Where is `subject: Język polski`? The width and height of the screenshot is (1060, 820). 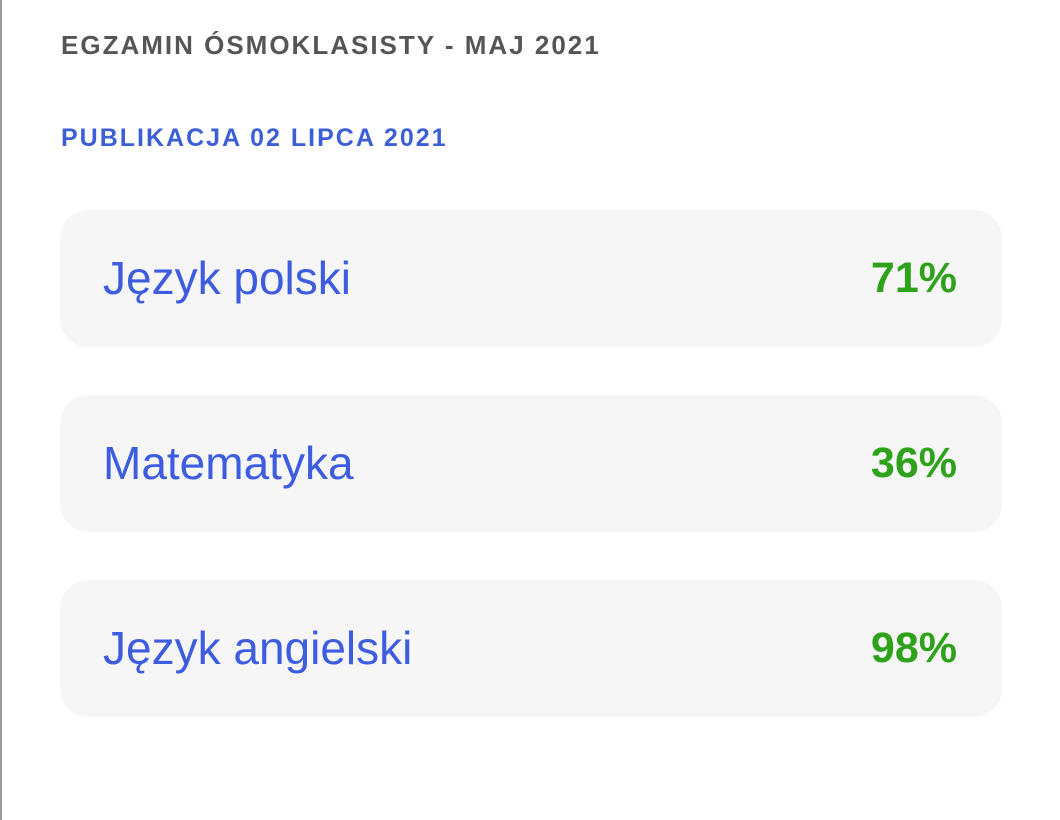
subject: Język polski is located at coordinates (227, 278).